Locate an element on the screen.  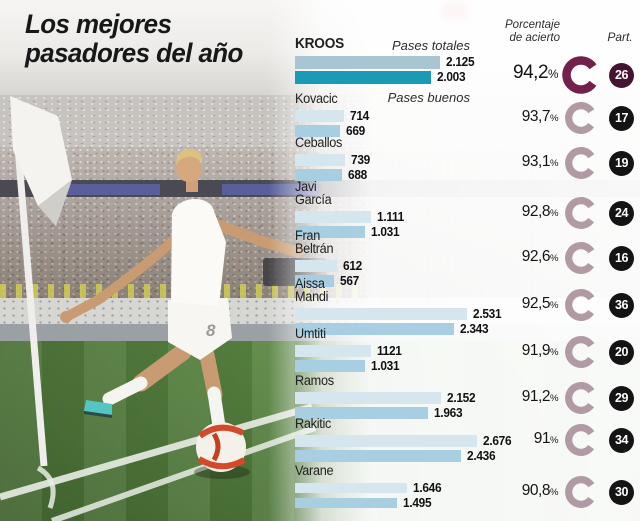
total-passes-bar-line: 1.111 is located at coordinates (350, 217).